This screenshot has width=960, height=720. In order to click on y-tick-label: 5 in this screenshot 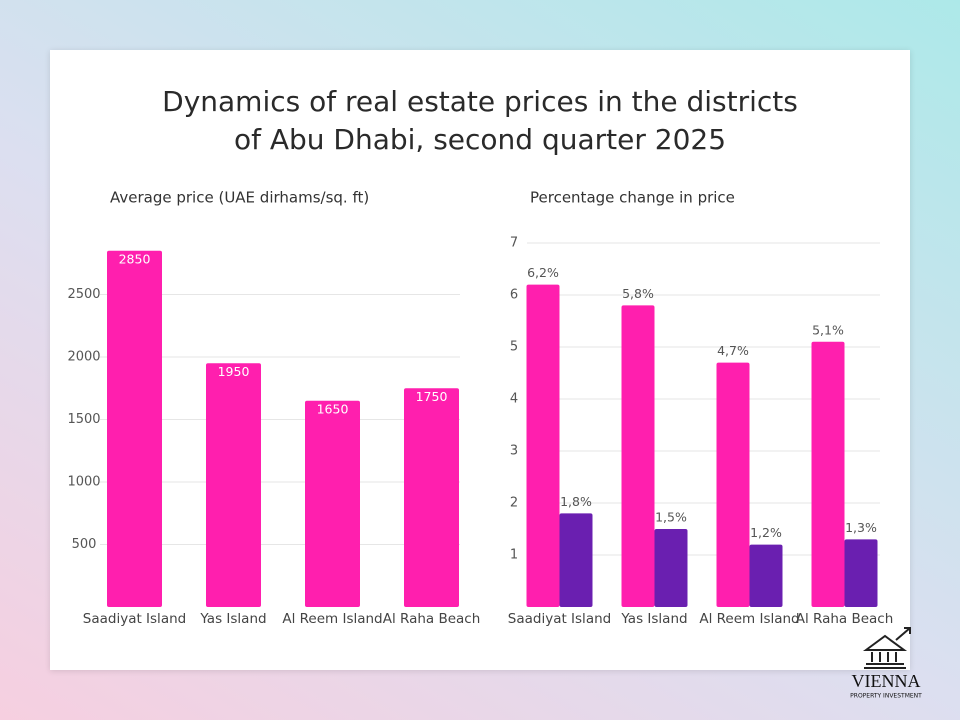, I will do `click(514, 347)`.